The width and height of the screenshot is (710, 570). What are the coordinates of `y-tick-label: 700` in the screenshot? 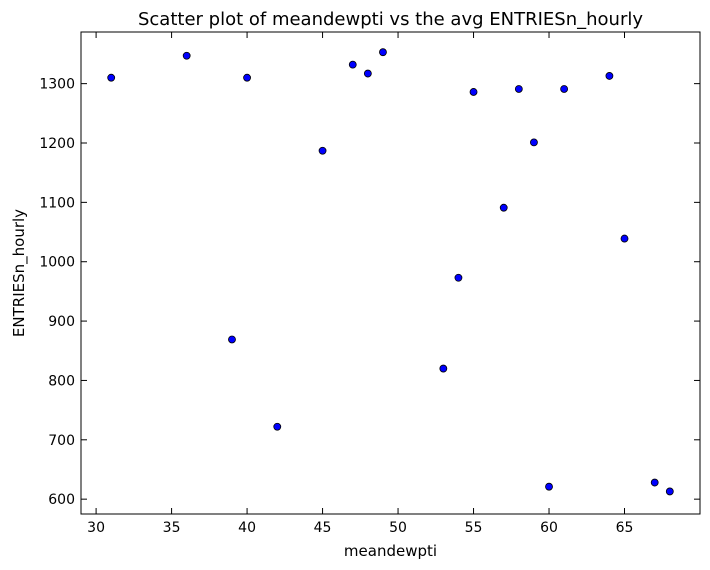 It's located at (61, 441).